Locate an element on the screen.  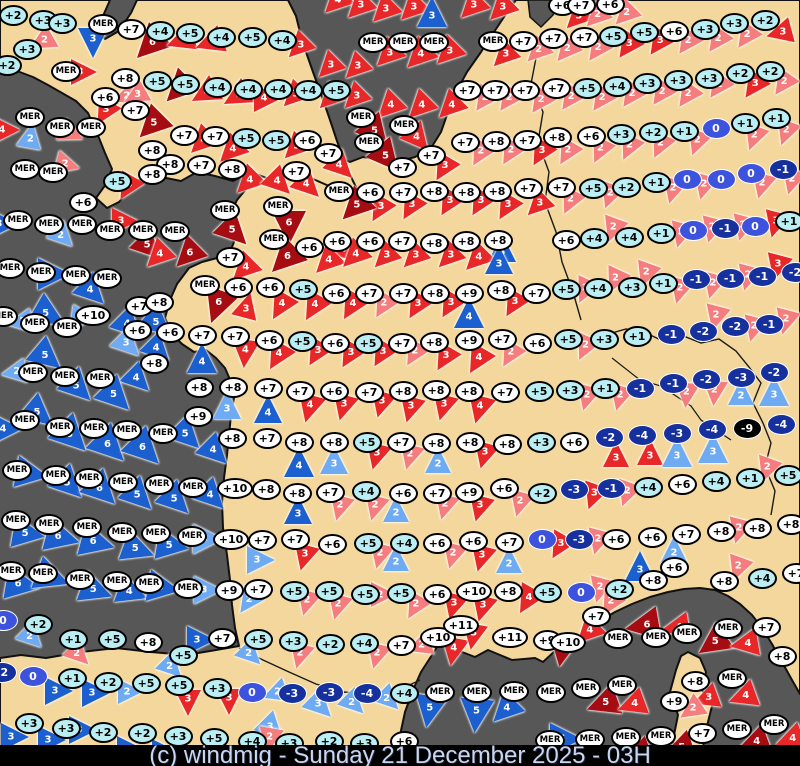
temperature-marker: -4 is located at coordinates (642, 435).